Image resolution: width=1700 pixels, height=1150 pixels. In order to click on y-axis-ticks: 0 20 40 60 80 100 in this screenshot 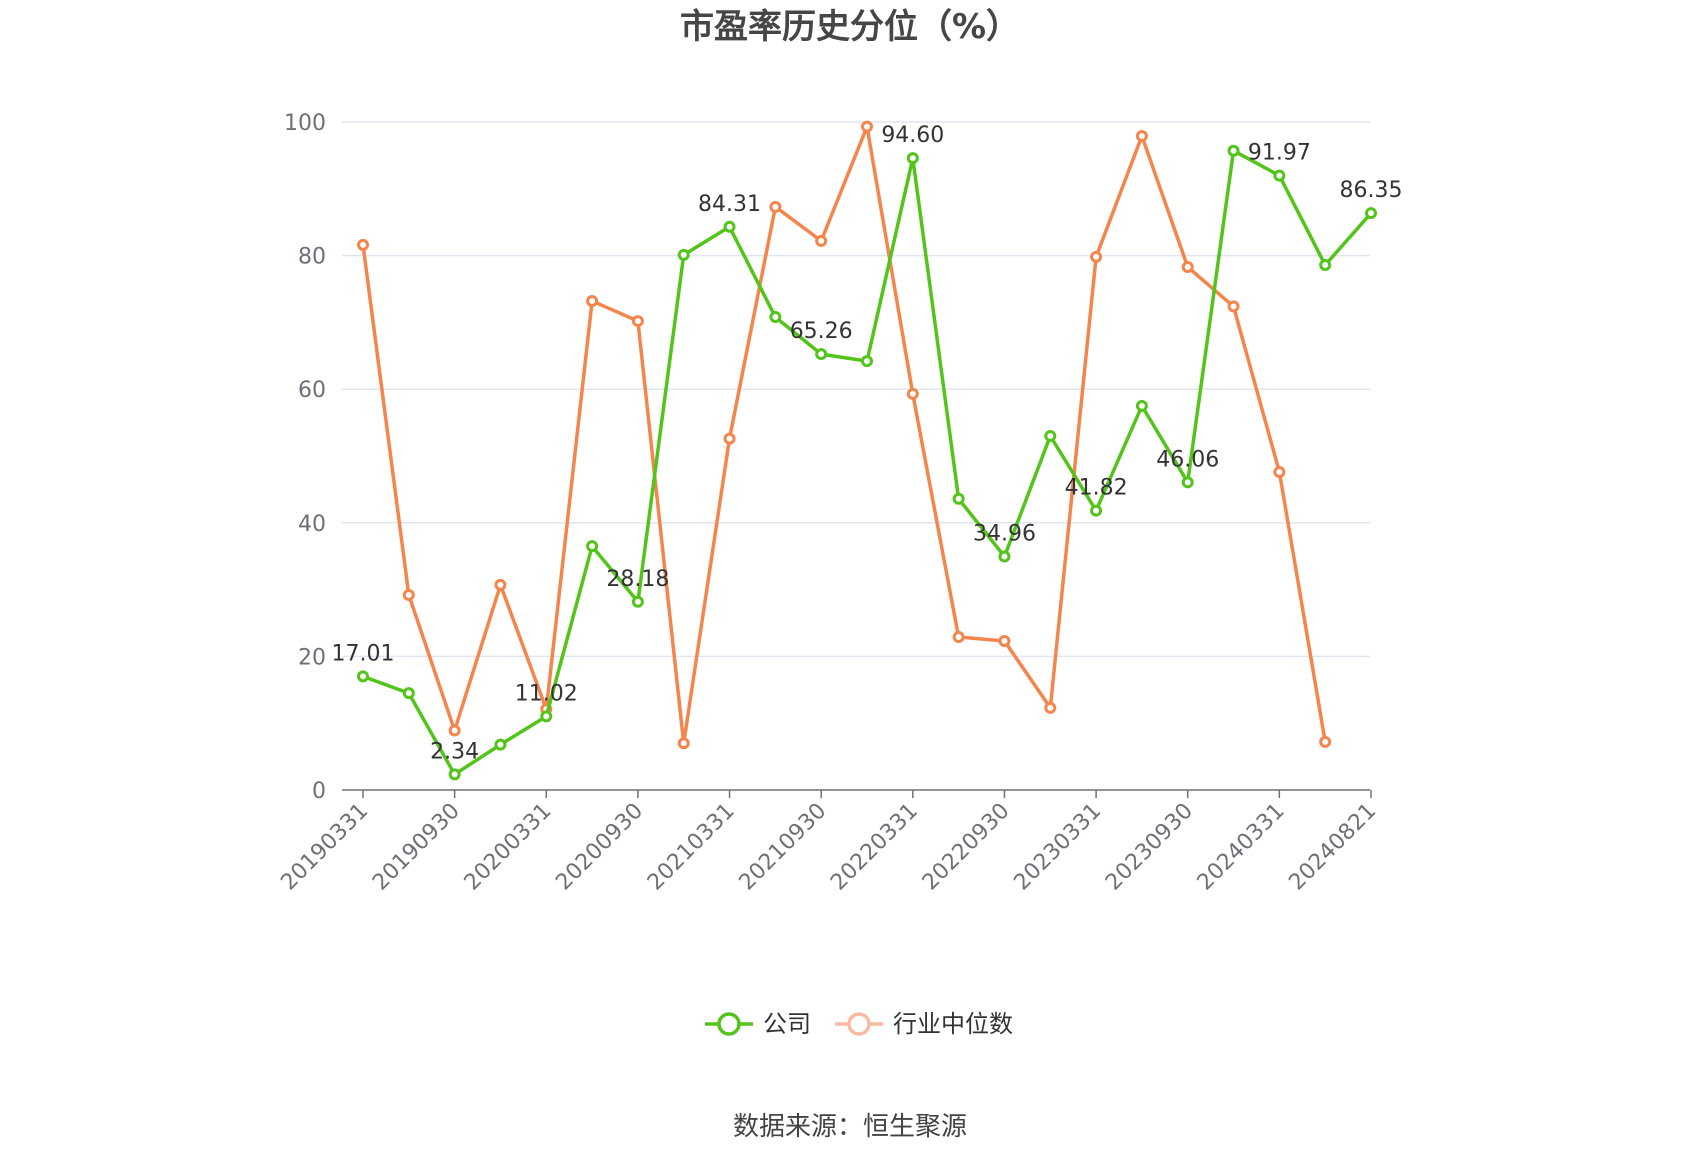, I will do `click(305, 457)`.